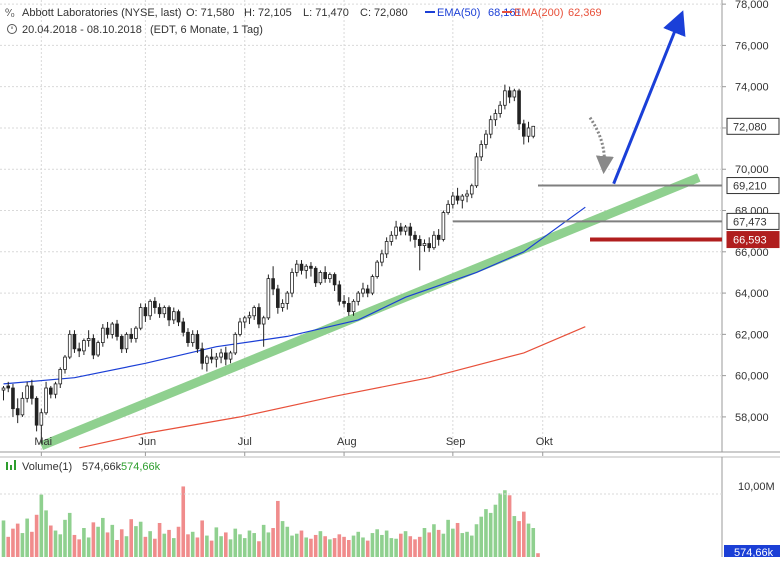 This screenshot has height=562, width=780. I want to click on volume-value-1: 574,66k, so click(102, 467).